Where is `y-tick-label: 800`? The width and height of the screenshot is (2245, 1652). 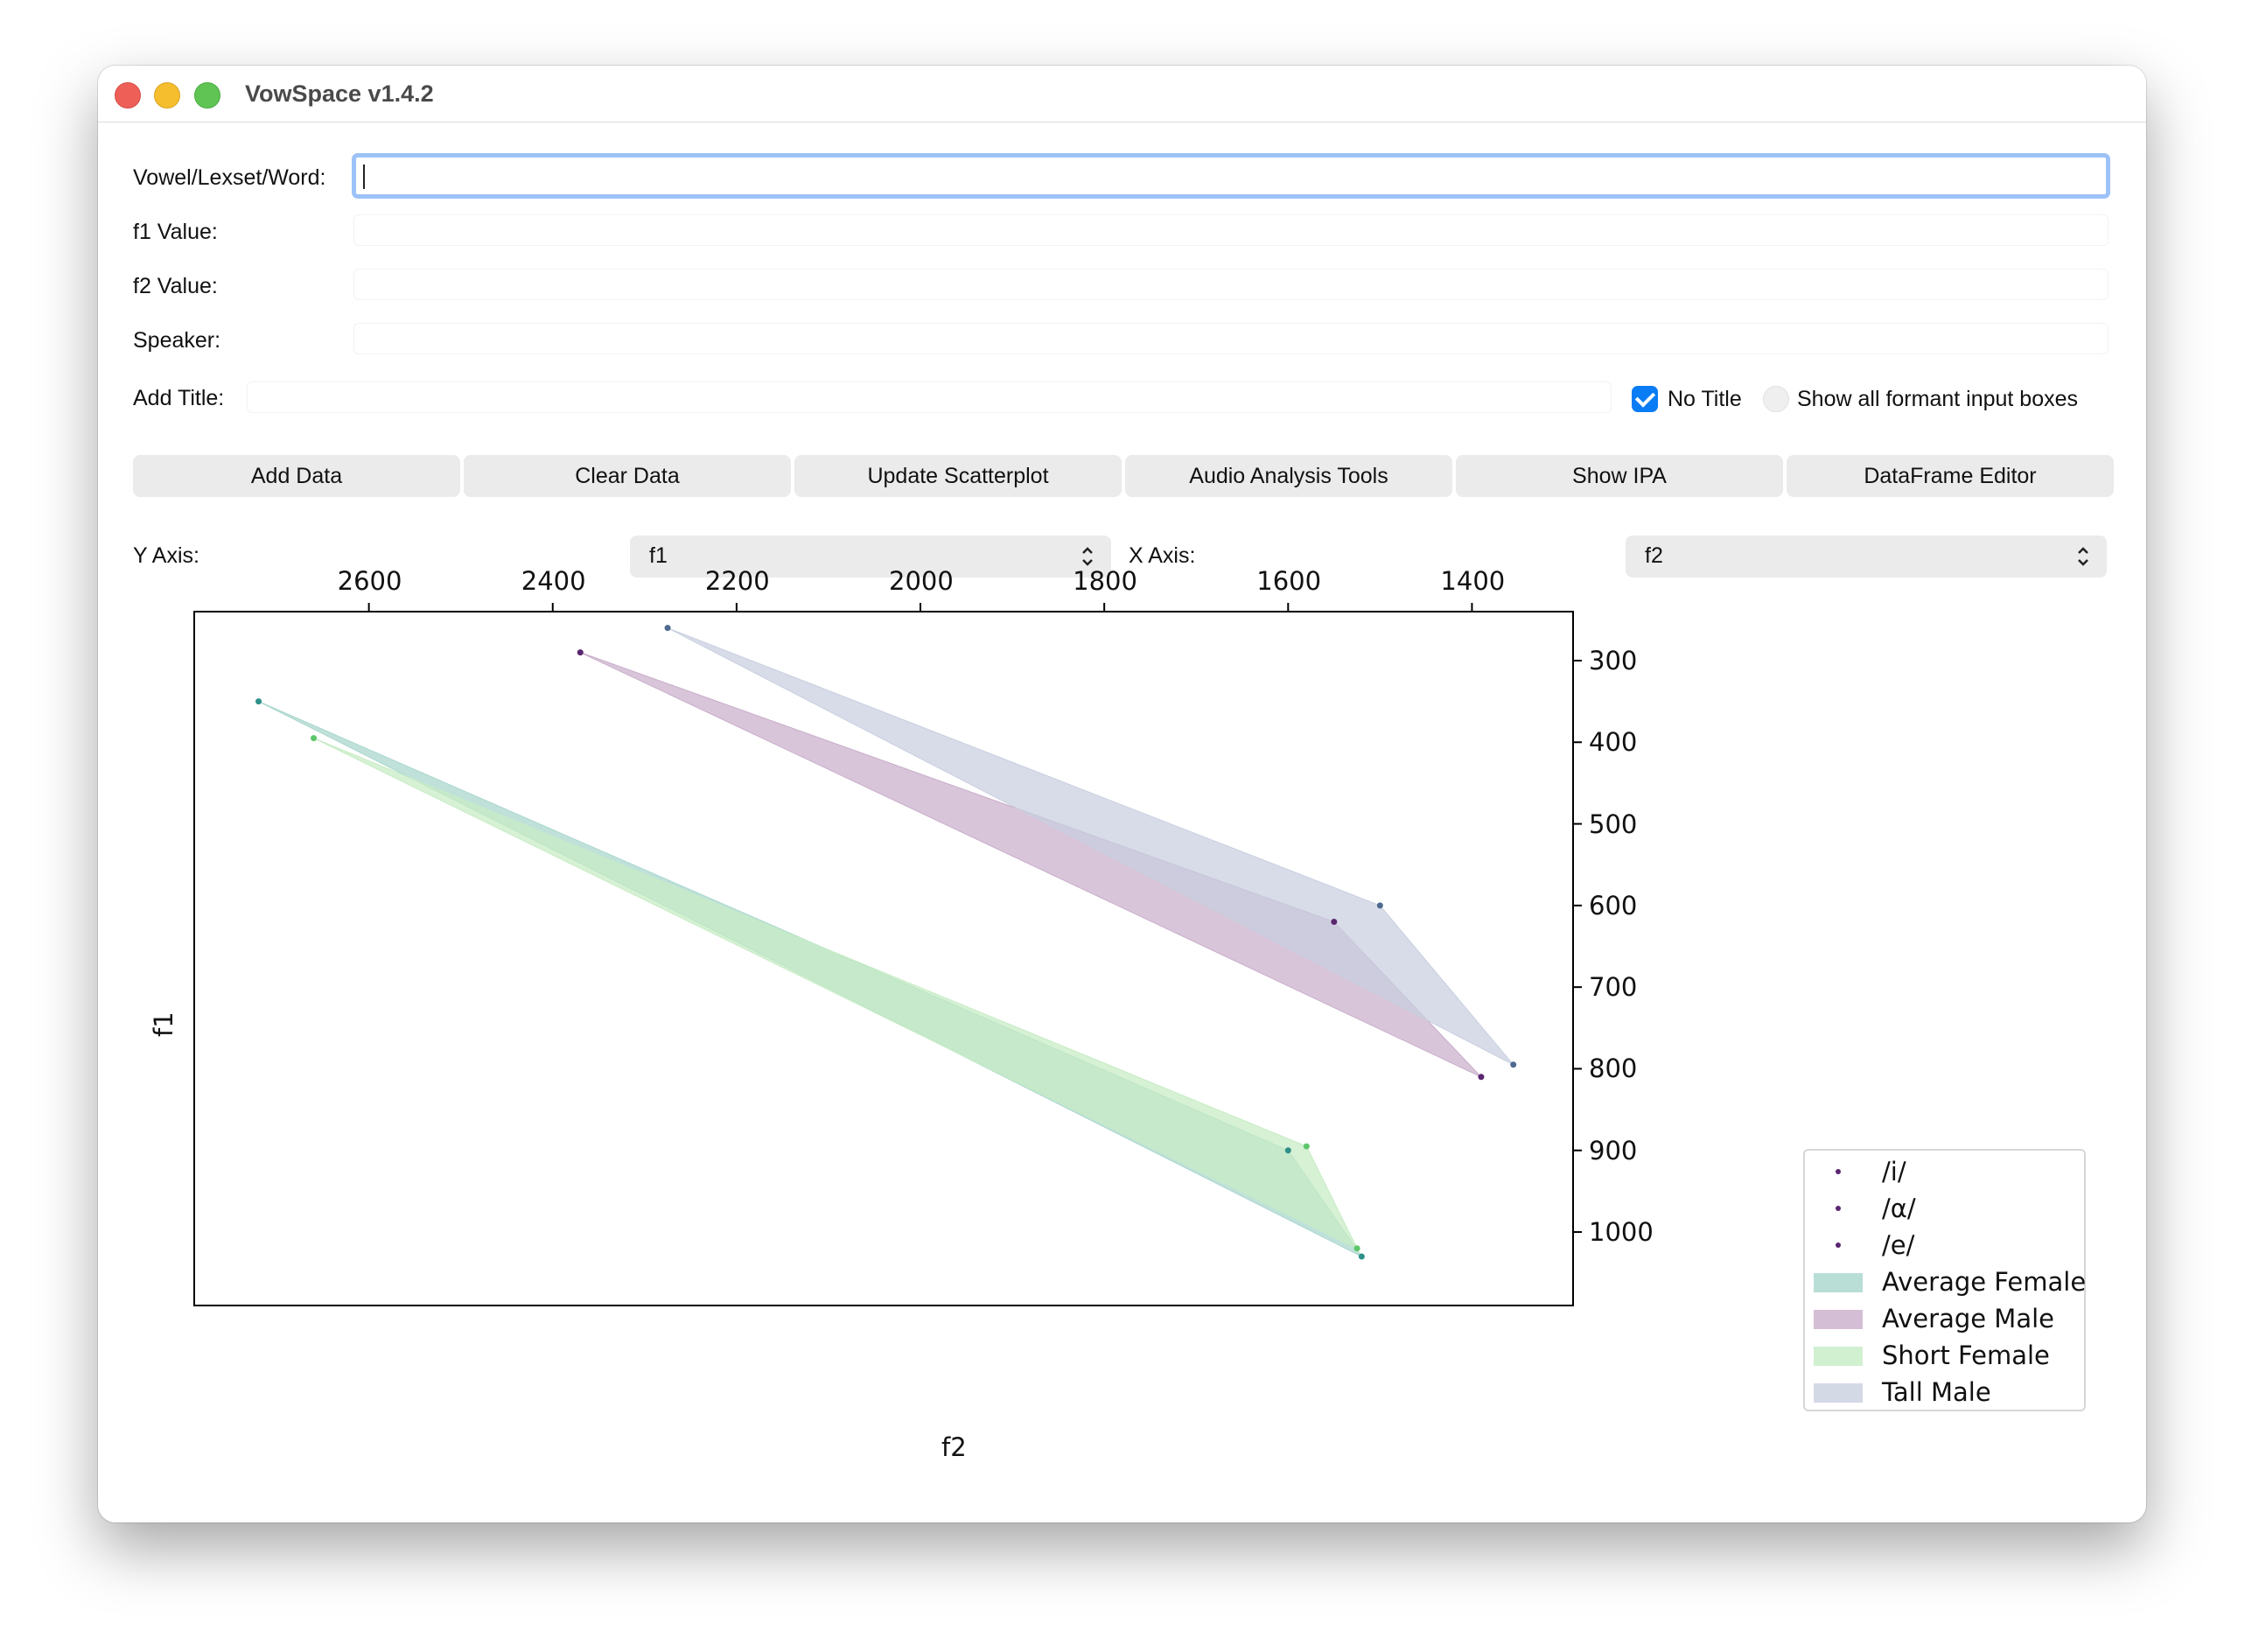 y-tick-label: 800 is located at coordinates (1613, 1069).